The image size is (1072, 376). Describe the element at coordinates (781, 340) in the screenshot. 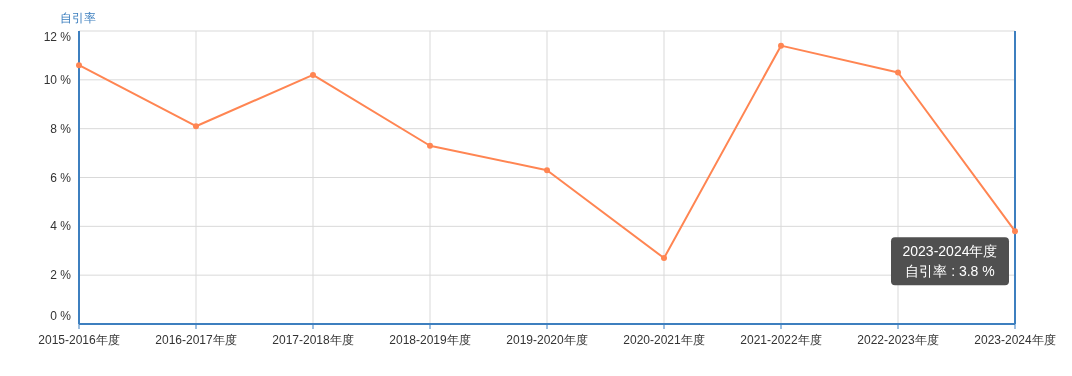

I see `x-tick-label: 2021-2022年度` at that location.